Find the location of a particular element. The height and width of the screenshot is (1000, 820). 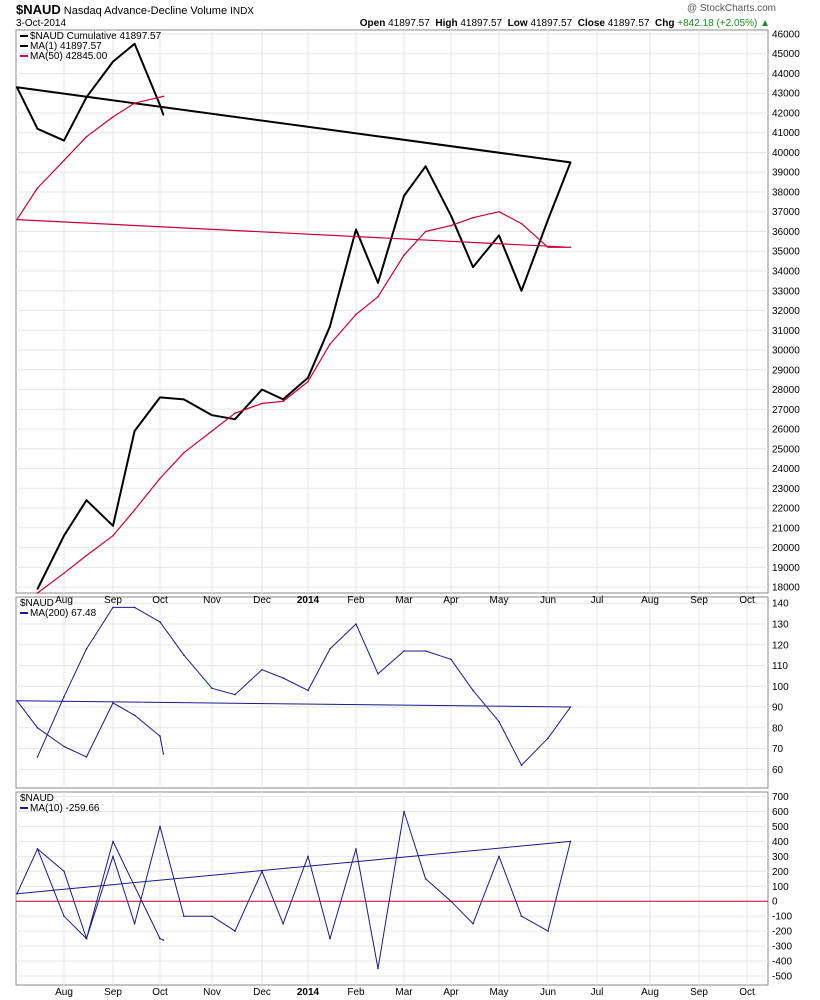

y-tick-label: 120 is located at coordinates (780, 645).